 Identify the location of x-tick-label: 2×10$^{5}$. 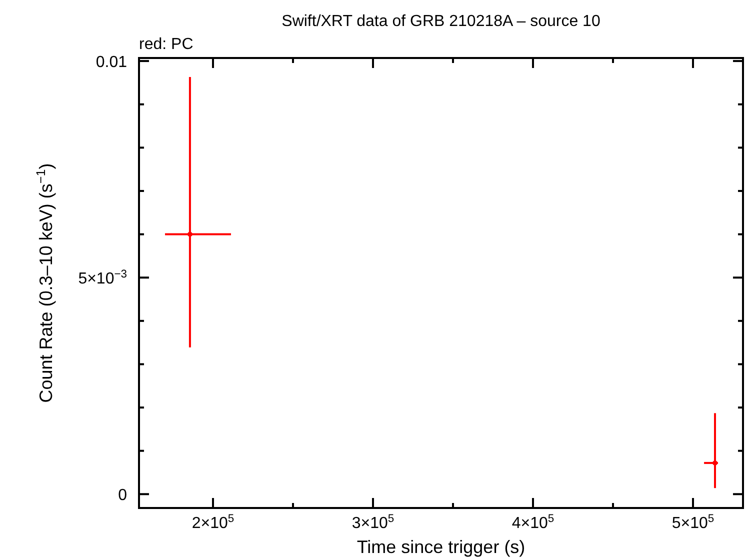
(213, 522).